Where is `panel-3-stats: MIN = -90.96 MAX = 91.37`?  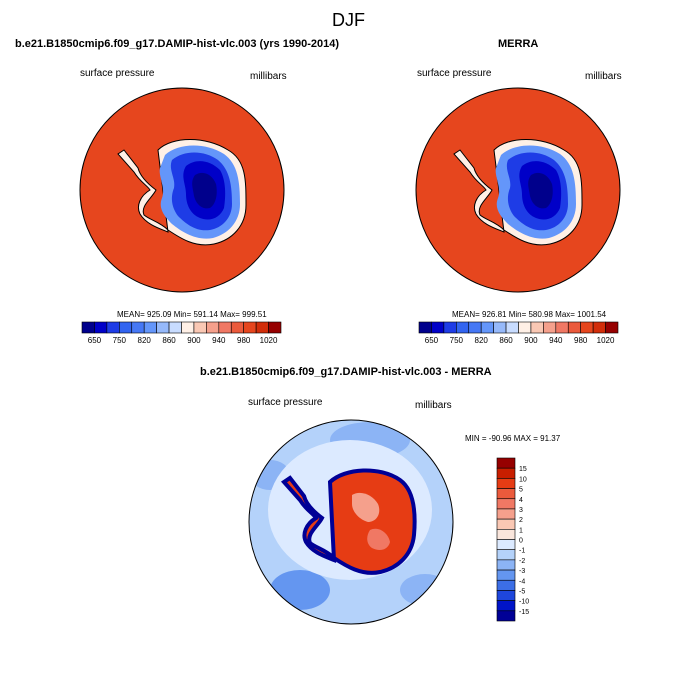
panel-3-stats: MIN = -90.96 MAX = 91.37 is located at coordinates (513, 438).